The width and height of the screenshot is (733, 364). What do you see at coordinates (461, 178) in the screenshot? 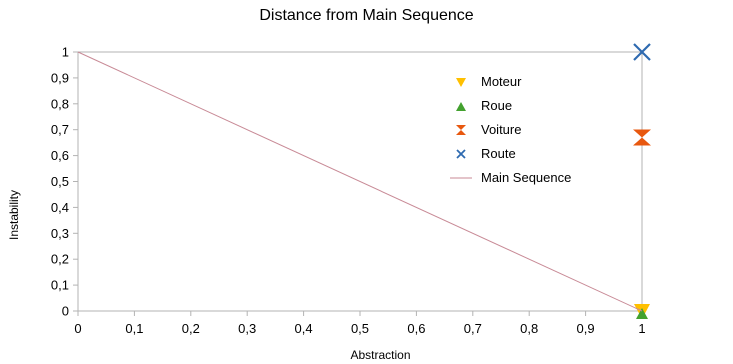
I see `line-marker-icon` at bounding box center [461, 178].